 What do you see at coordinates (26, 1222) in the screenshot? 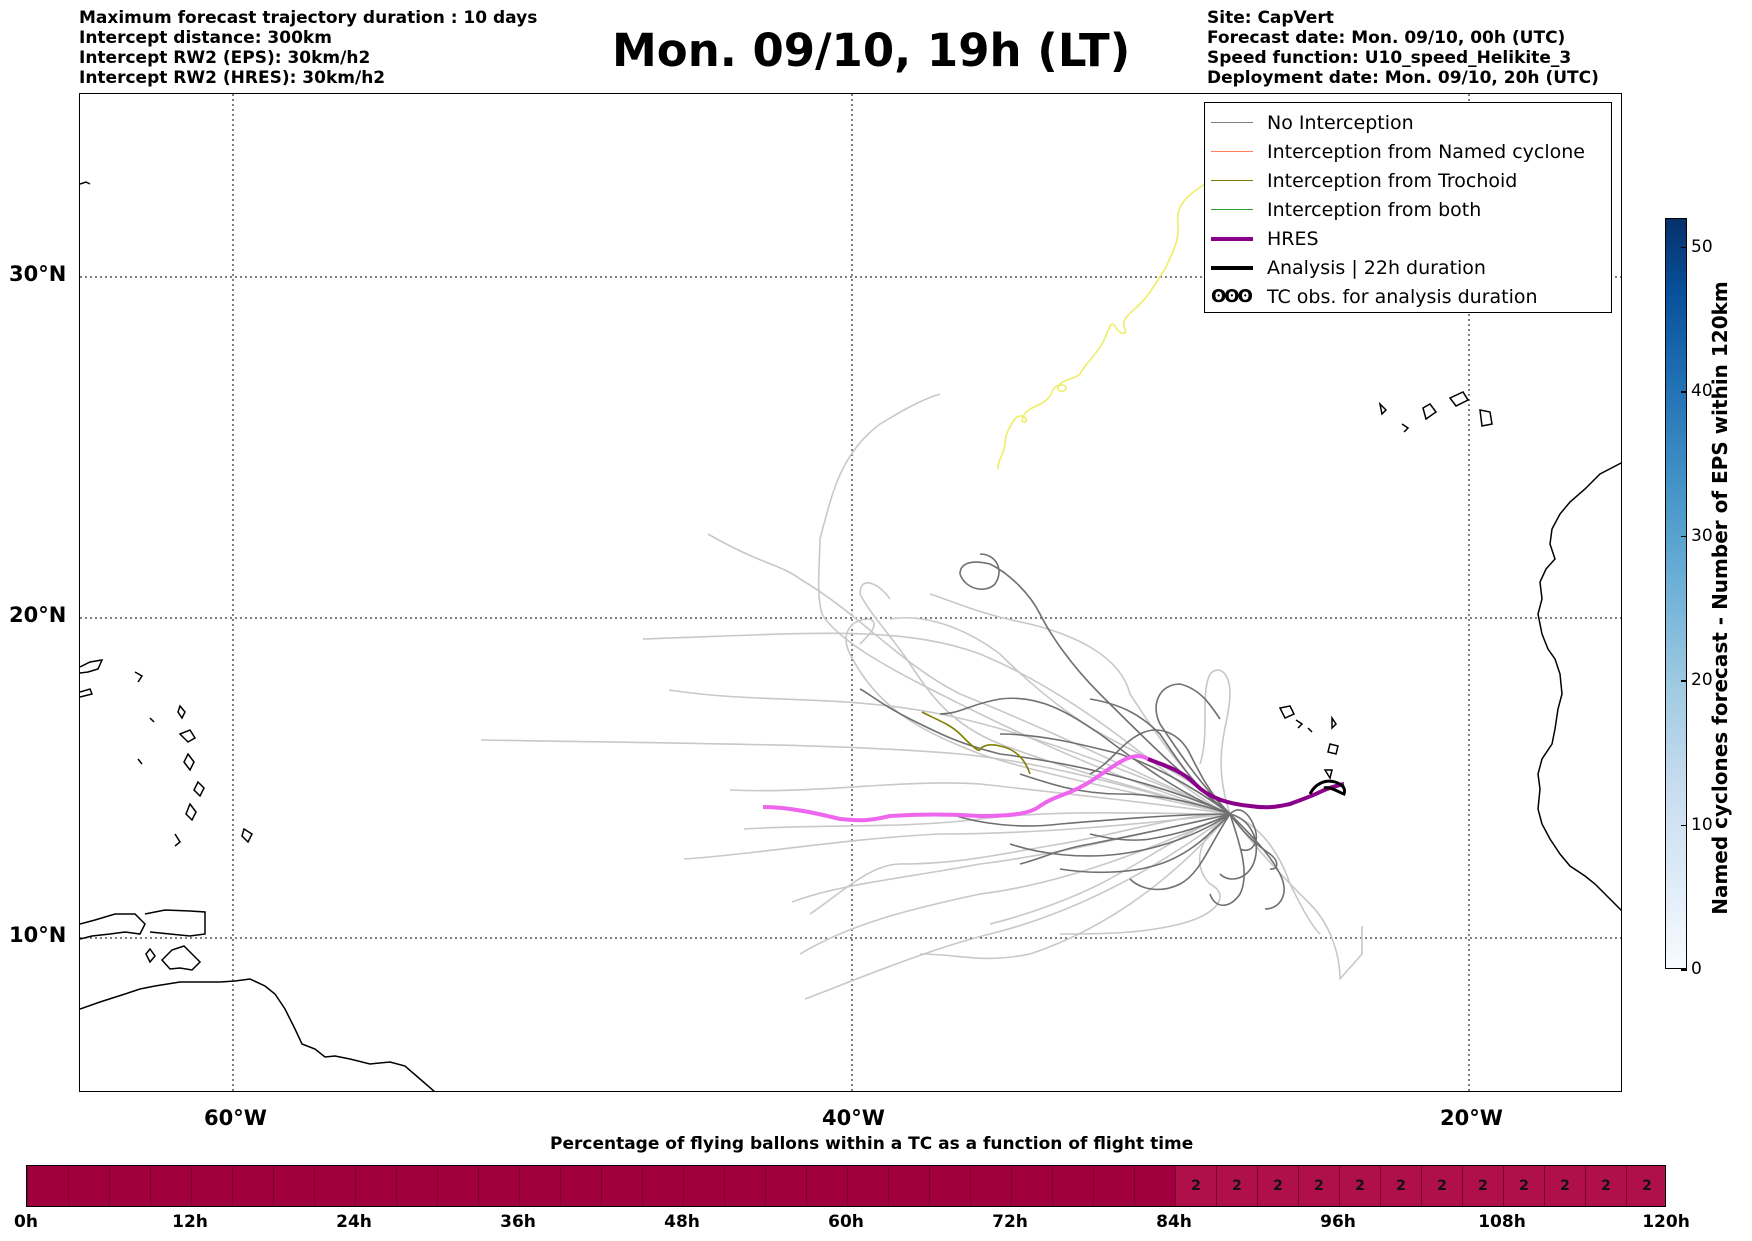
I see `time-bar-label: 0h` at bounding box center [26, 1222].